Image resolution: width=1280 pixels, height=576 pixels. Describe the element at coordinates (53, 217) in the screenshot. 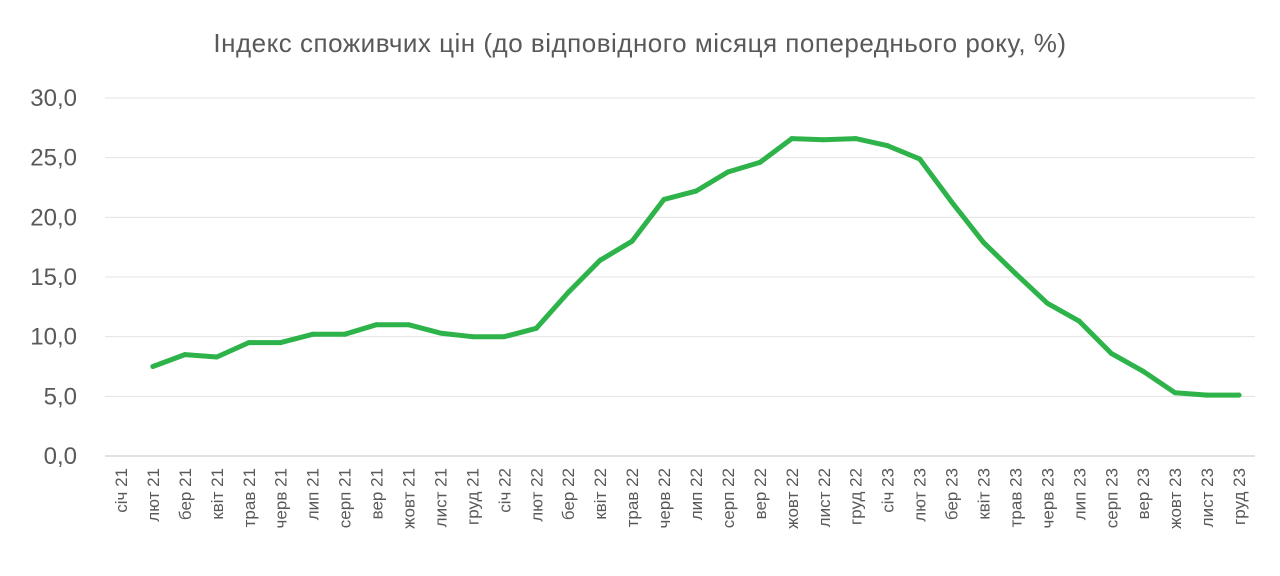

I see `y-tick-label: 20,0` at that location.